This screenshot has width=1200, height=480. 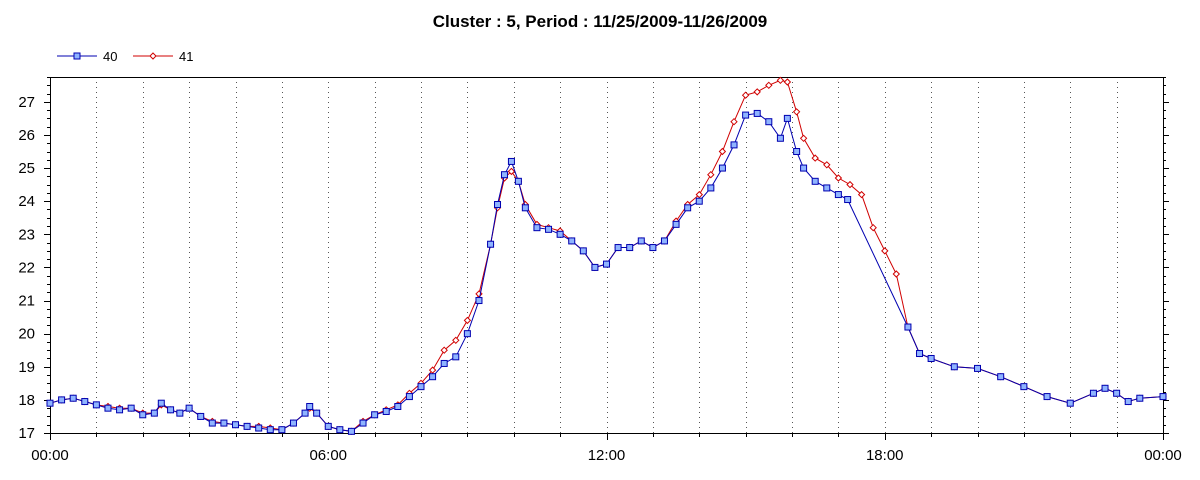 What do you see at coordinates (26, 400) in the screenshot?
I see `y-tick-label: 18` at bounding box center [26, 400].